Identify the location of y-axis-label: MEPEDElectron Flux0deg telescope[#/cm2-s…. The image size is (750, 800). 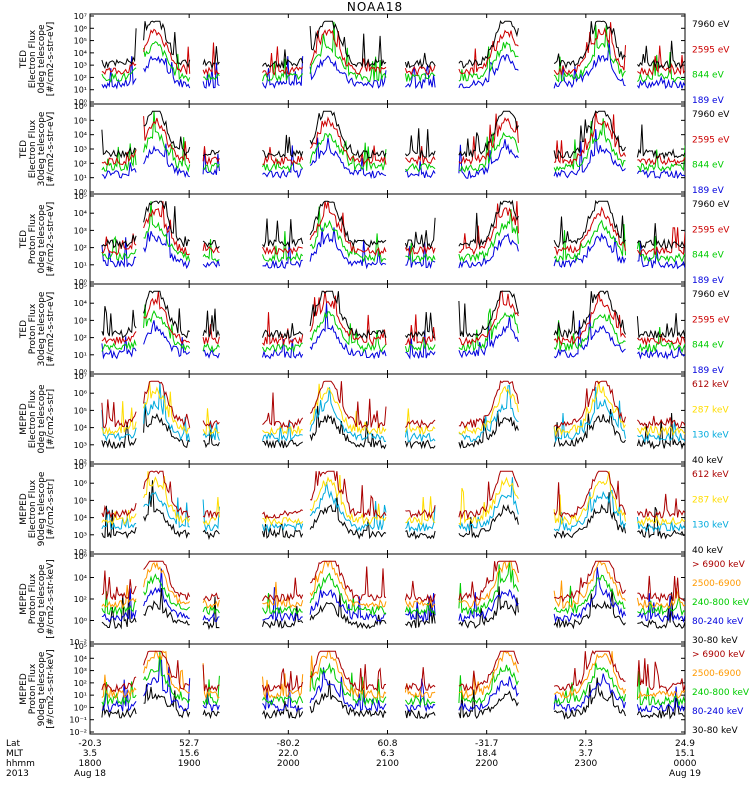
(37, 419).